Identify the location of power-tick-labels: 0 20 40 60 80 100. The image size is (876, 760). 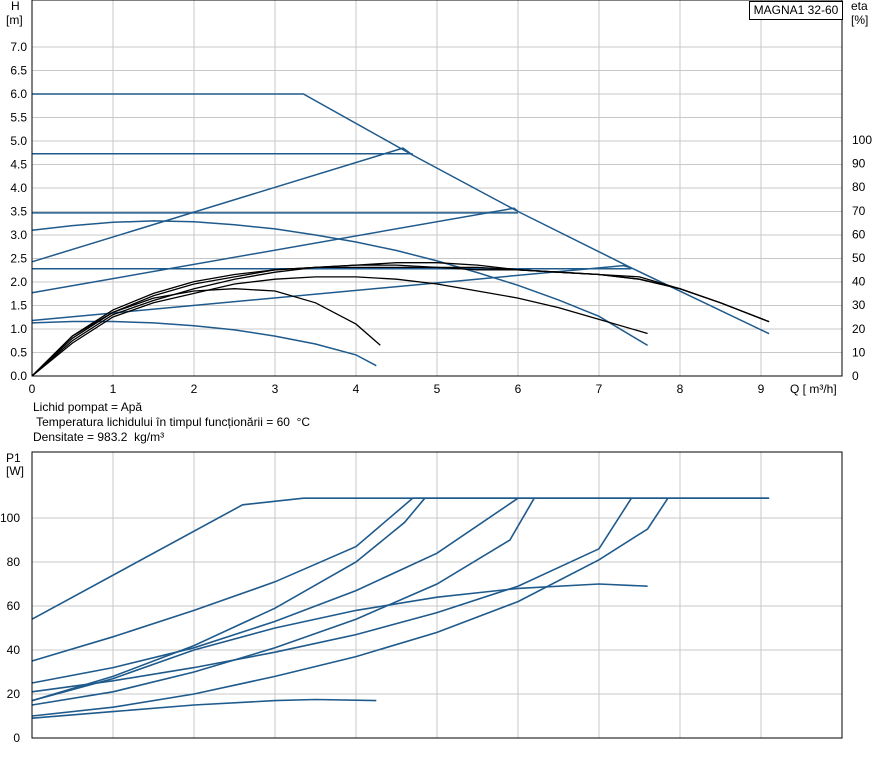
(10, 628).